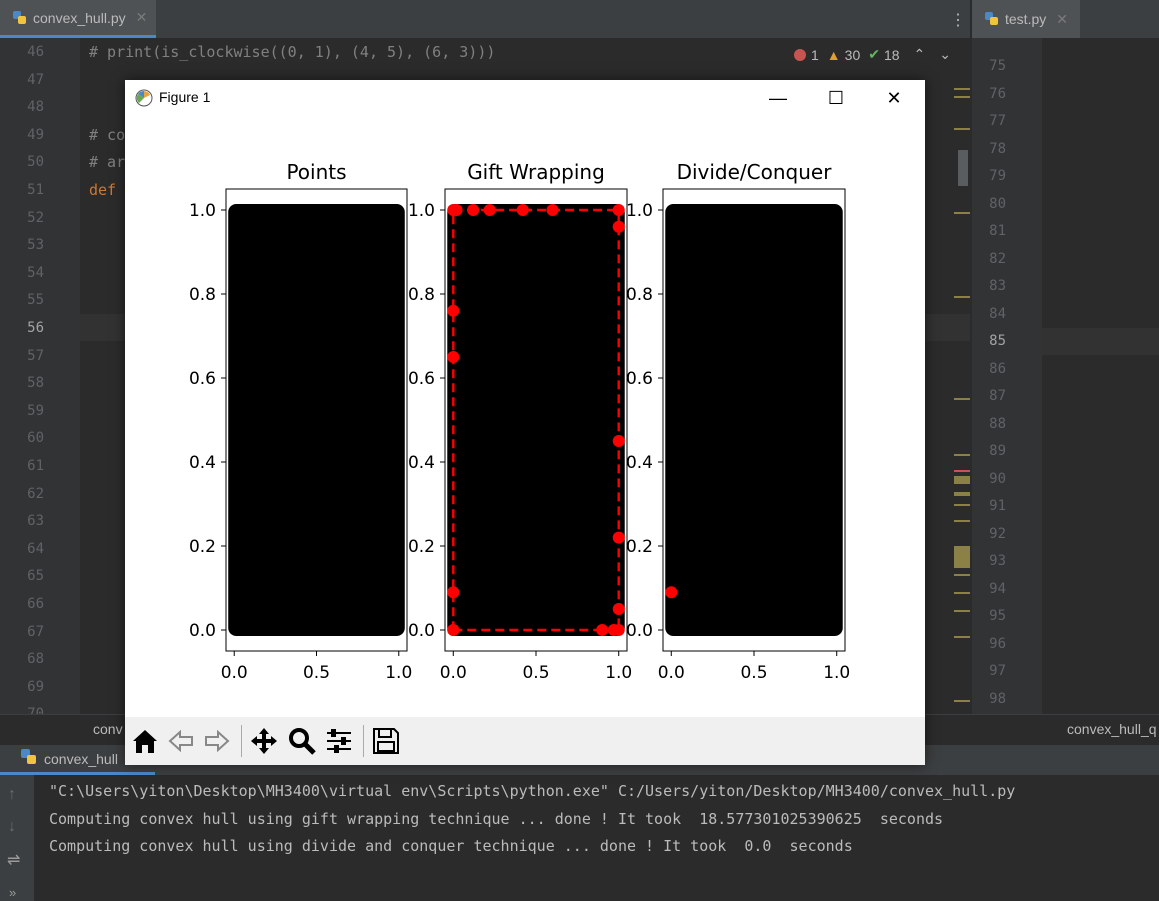  What do you see at coordinates (891, 54) in the screenshot?
I see `weak-warning-count: 18` at bounding box center [891, 54].